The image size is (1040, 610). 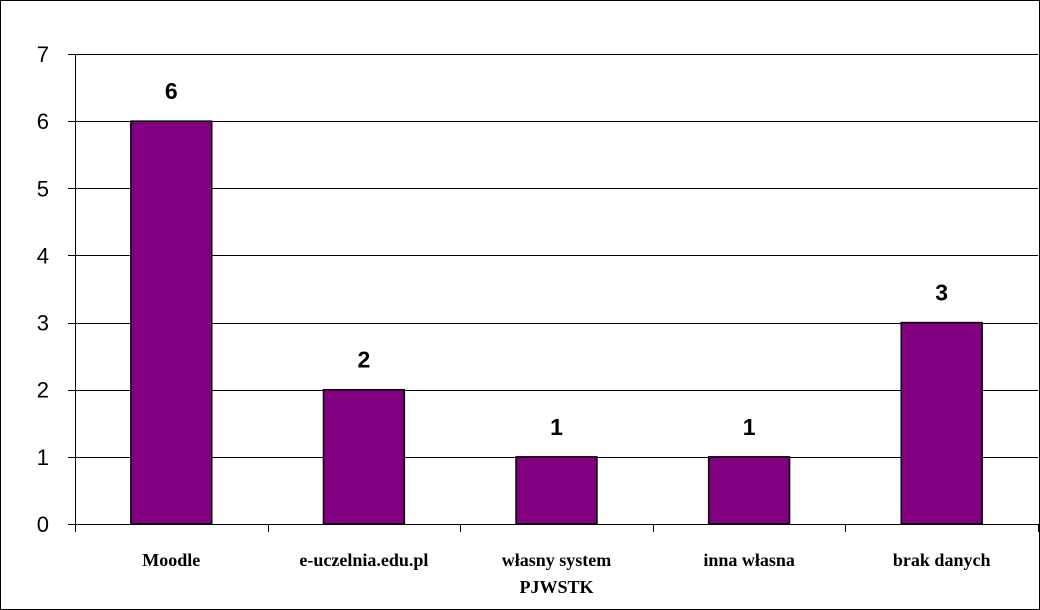 I want to click on x-axis-tick-label: własny system, so click(x=557, y=560).